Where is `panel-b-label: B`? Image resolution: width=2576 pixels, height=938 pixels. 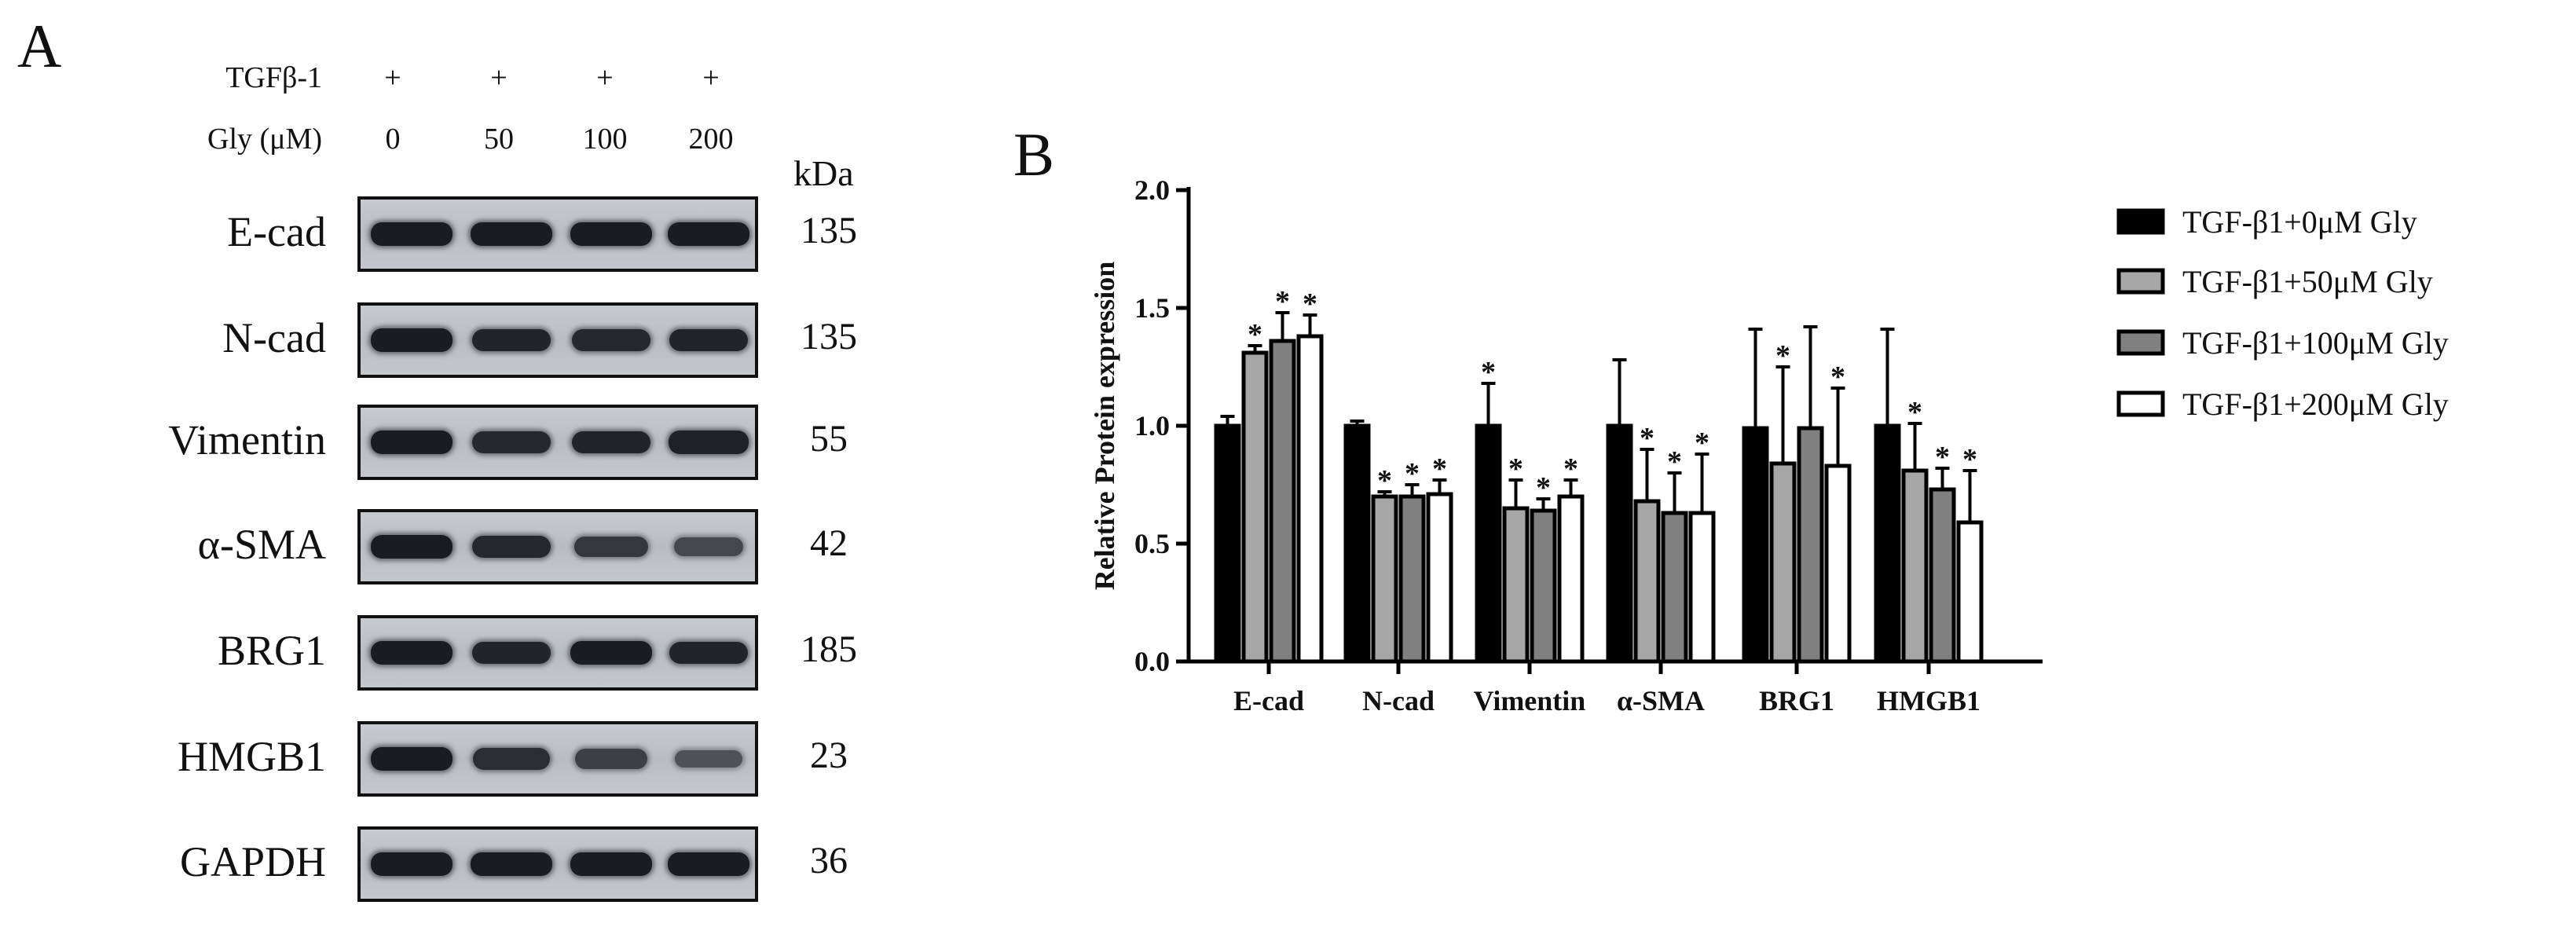
panel-b-label: B is located at coordinates (1034, 154).